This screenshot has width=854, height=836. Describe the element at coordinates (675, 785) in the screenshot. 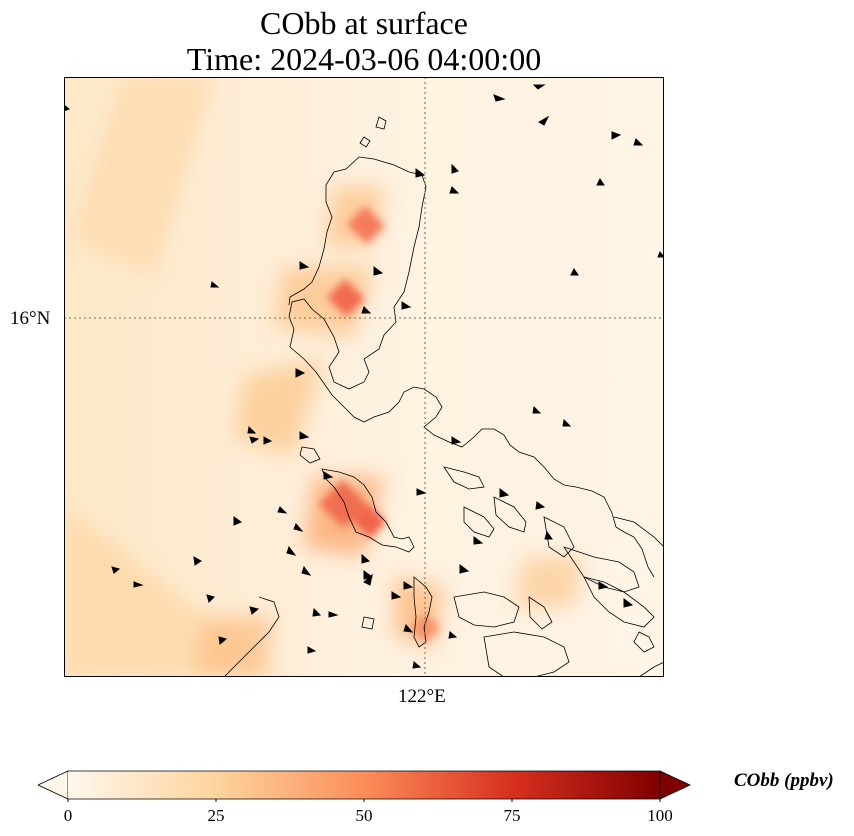

I see `colorbar-max-extend` at that location.